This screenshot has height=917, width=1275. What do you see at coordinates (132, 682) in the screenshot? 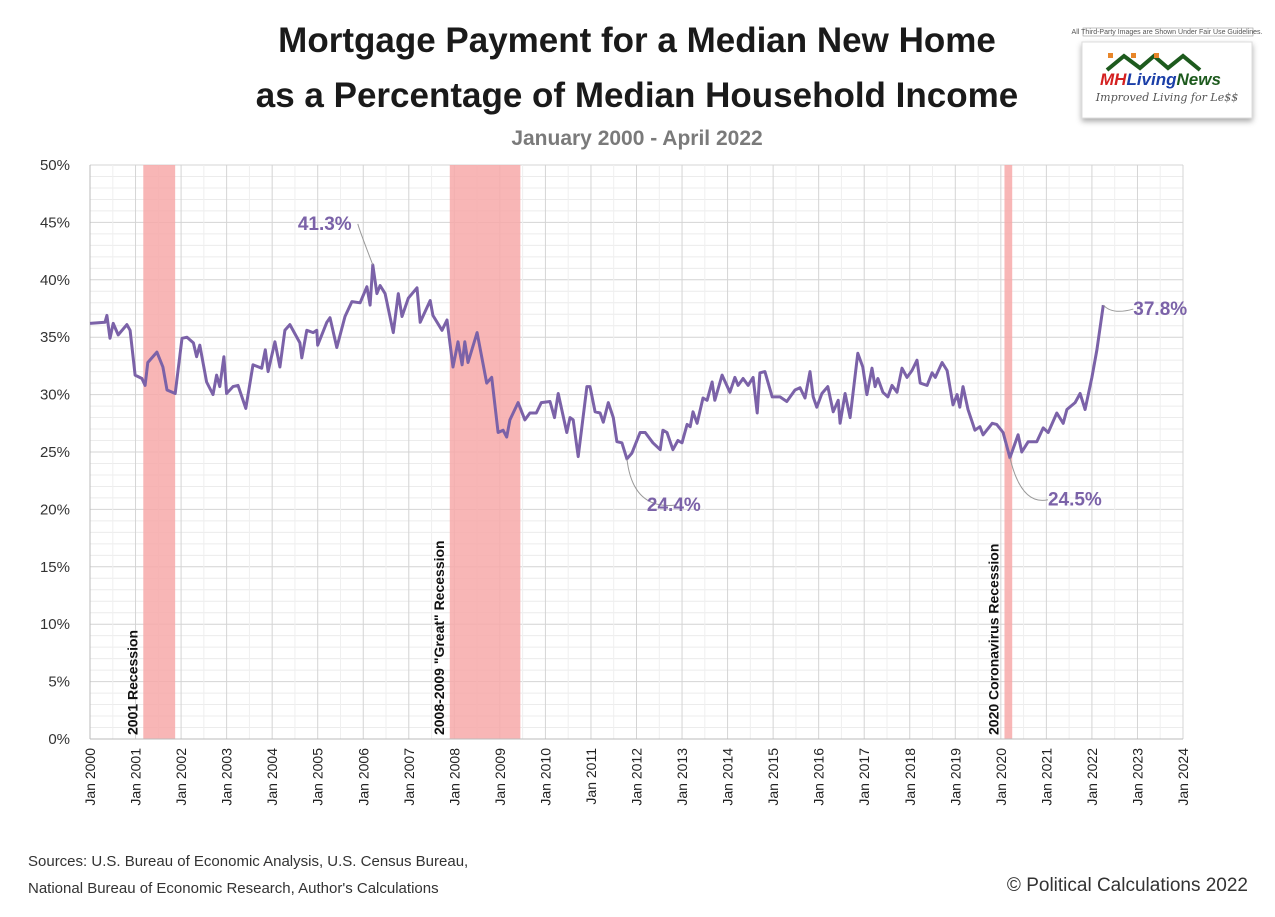
I see `recession-label: 2001 Recession` at bounding box center [132, 682].